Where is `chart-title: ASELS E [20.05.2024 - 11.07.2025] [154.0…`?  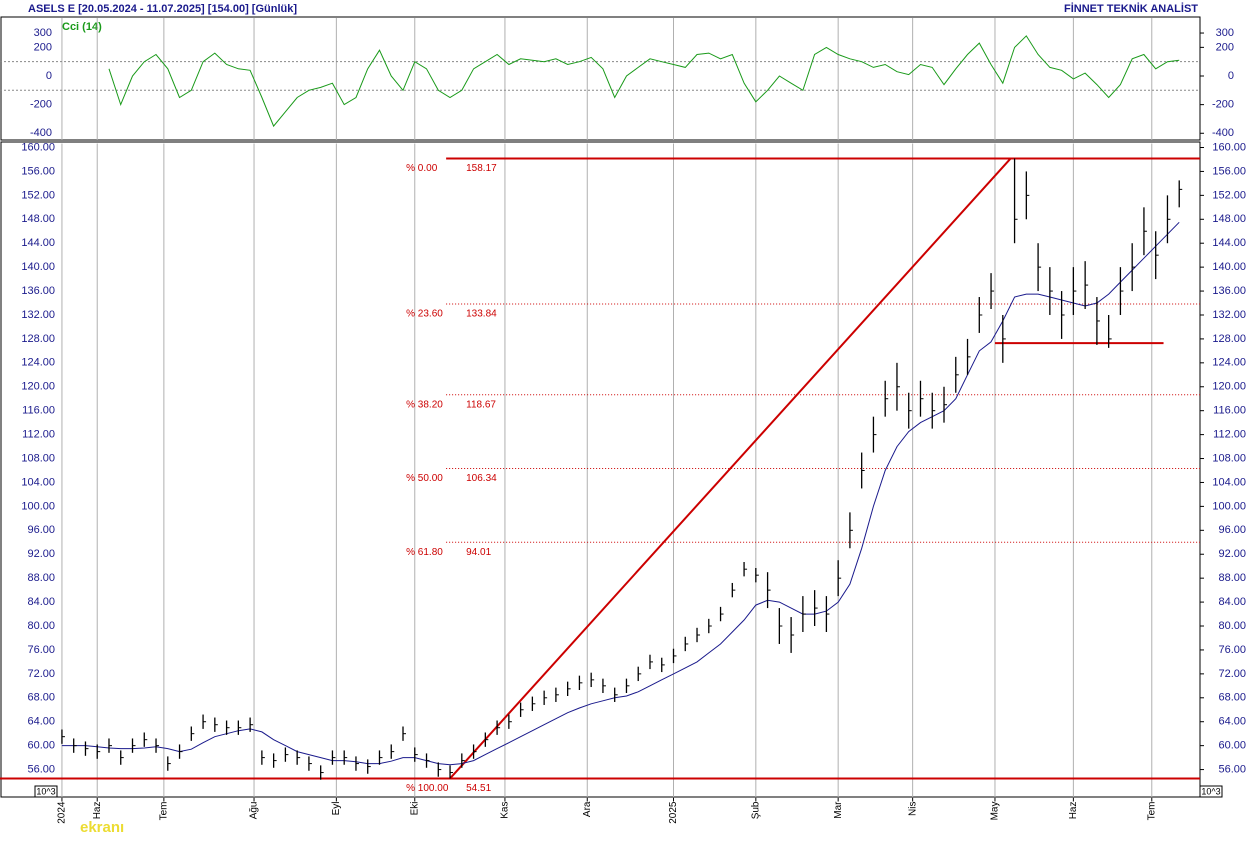 chart-title: ASELS E [20.05.2024 - 11.07.2025] [154.0… is located at coordinates (162, 9).